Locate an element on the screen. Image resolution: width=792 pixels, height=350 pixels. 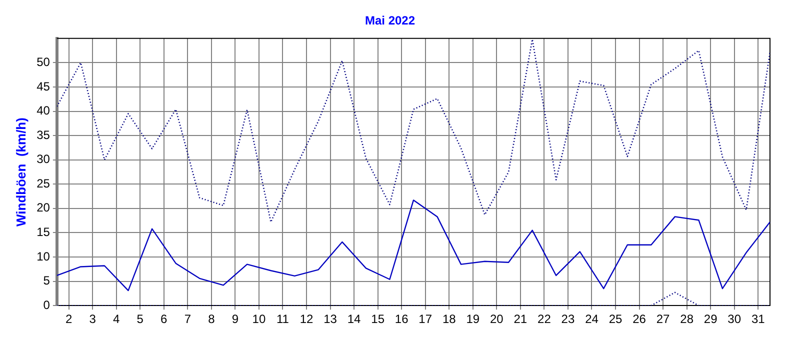
x-tick-label: 21 is located at coordinates (521, 319).